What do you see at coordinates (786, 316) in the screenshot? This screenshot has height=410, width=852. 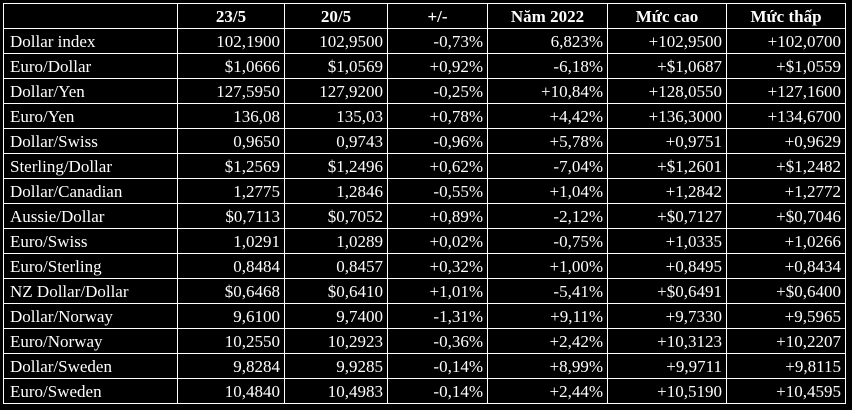 I see `low-cell: +9,5965` at bounding box center [786, 316].